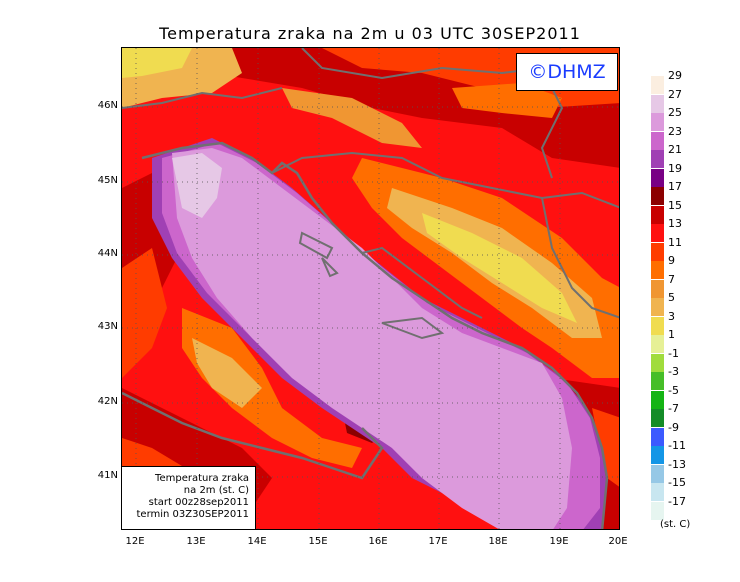 The width and height of the screenshot is (740, 582). I want to click on lat-label: 44N, so click(107, 253).